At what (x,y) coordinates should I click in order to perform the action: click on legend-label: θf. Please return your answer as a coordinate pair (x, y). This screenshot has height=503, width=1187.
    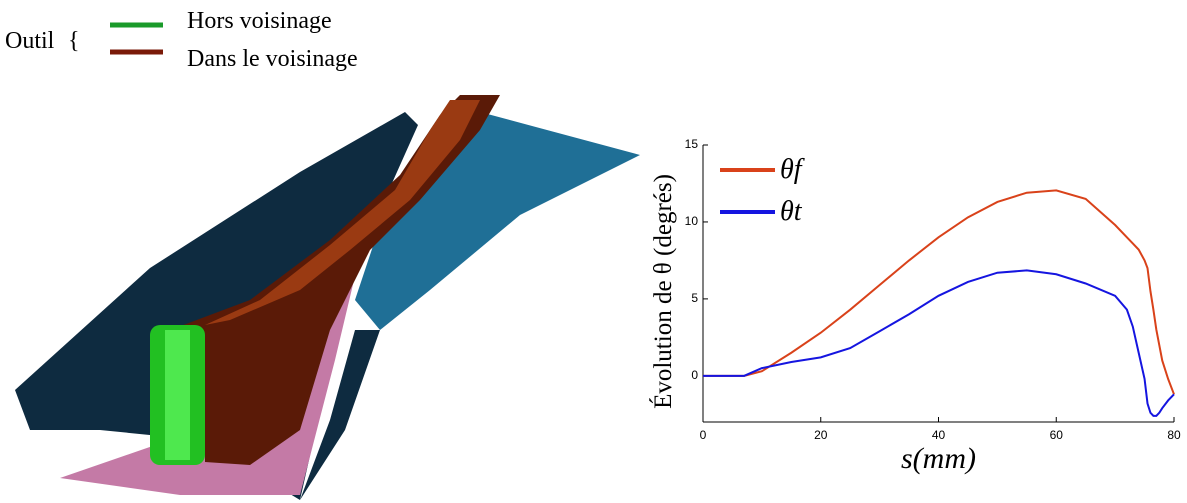
    Looking at the image, I should click on (792, 169).